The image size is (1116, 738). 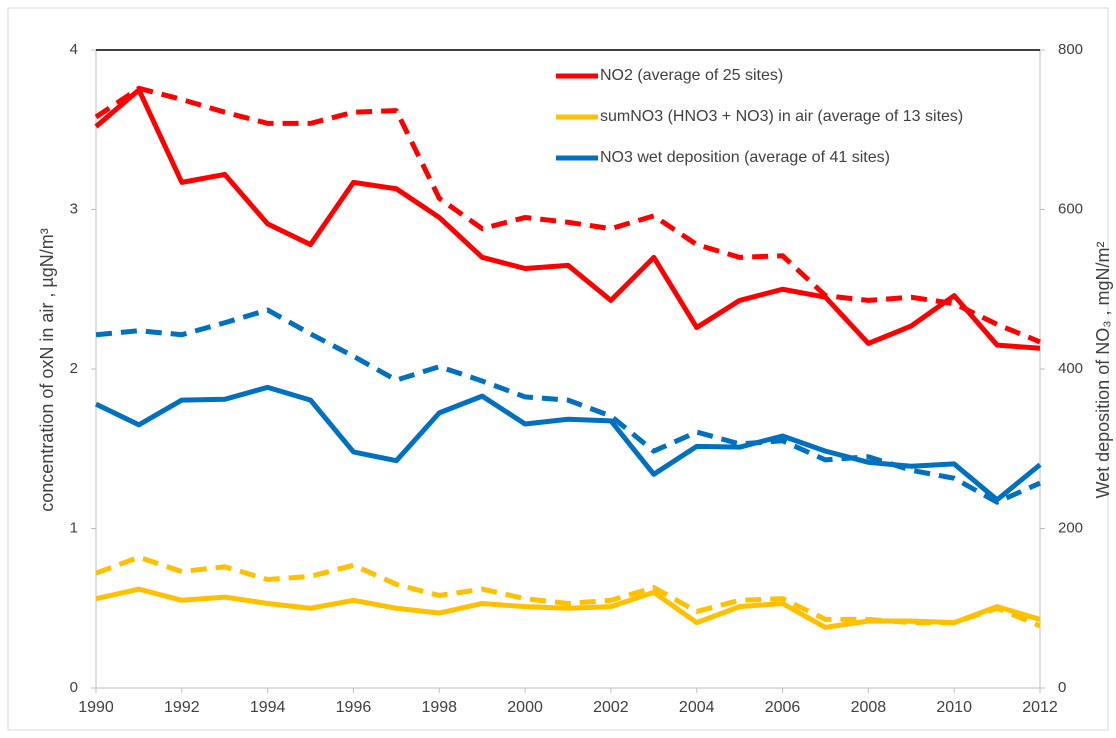 What do you see at coordinates (96, 707) in the screenshot?
I see `x-tick-label: 1990` at bounding box center [96, 707].